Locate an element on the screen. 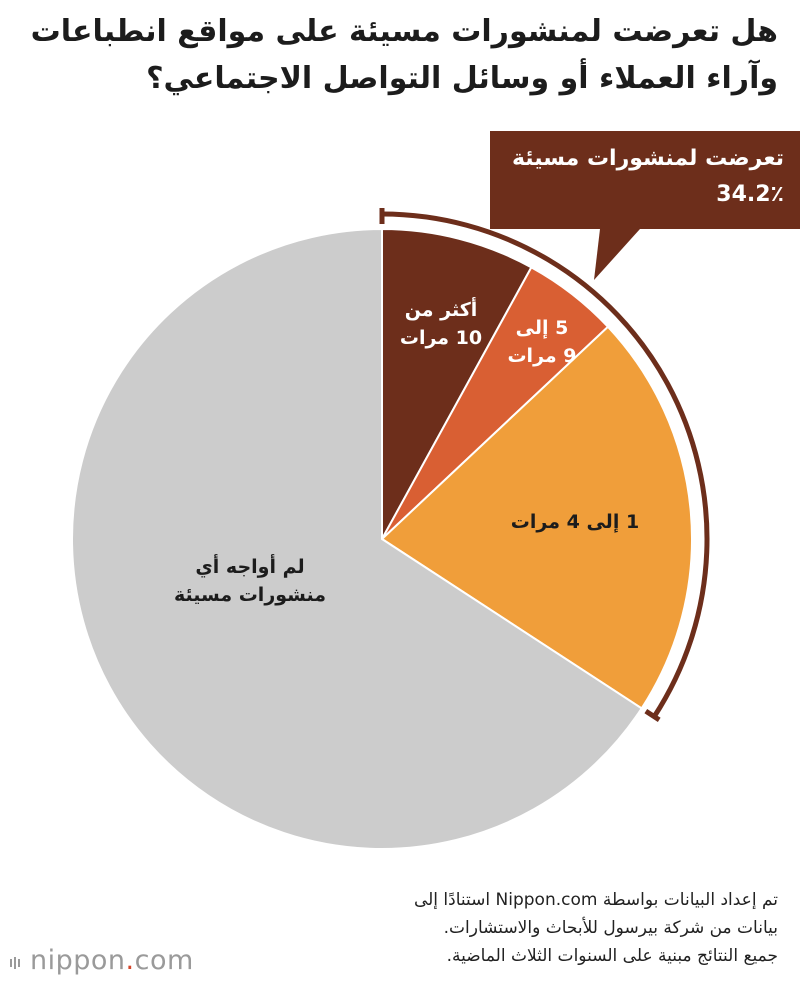  nippon-logo: nippon.com is located at coordinates (102, 961).